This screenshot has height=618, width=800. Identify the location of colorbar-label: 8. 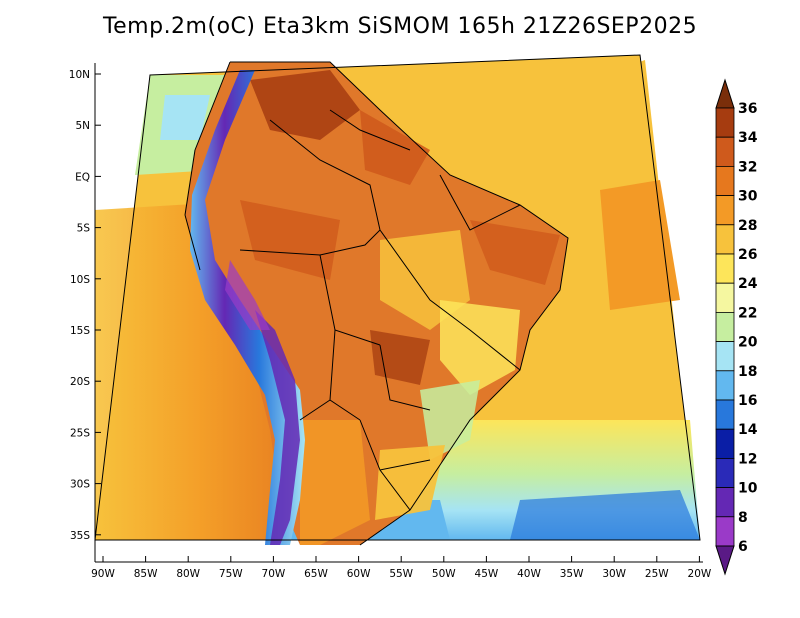
(743, 518).